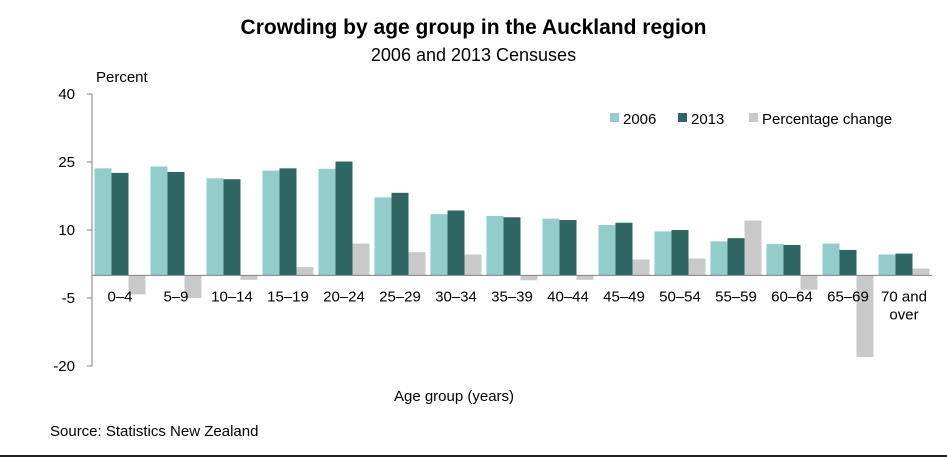 This screenshot has height=458, width=947. Describe the element at coordinates (119, 296) in the screenshot. I see `x-tick-label: 0–4` at that location.